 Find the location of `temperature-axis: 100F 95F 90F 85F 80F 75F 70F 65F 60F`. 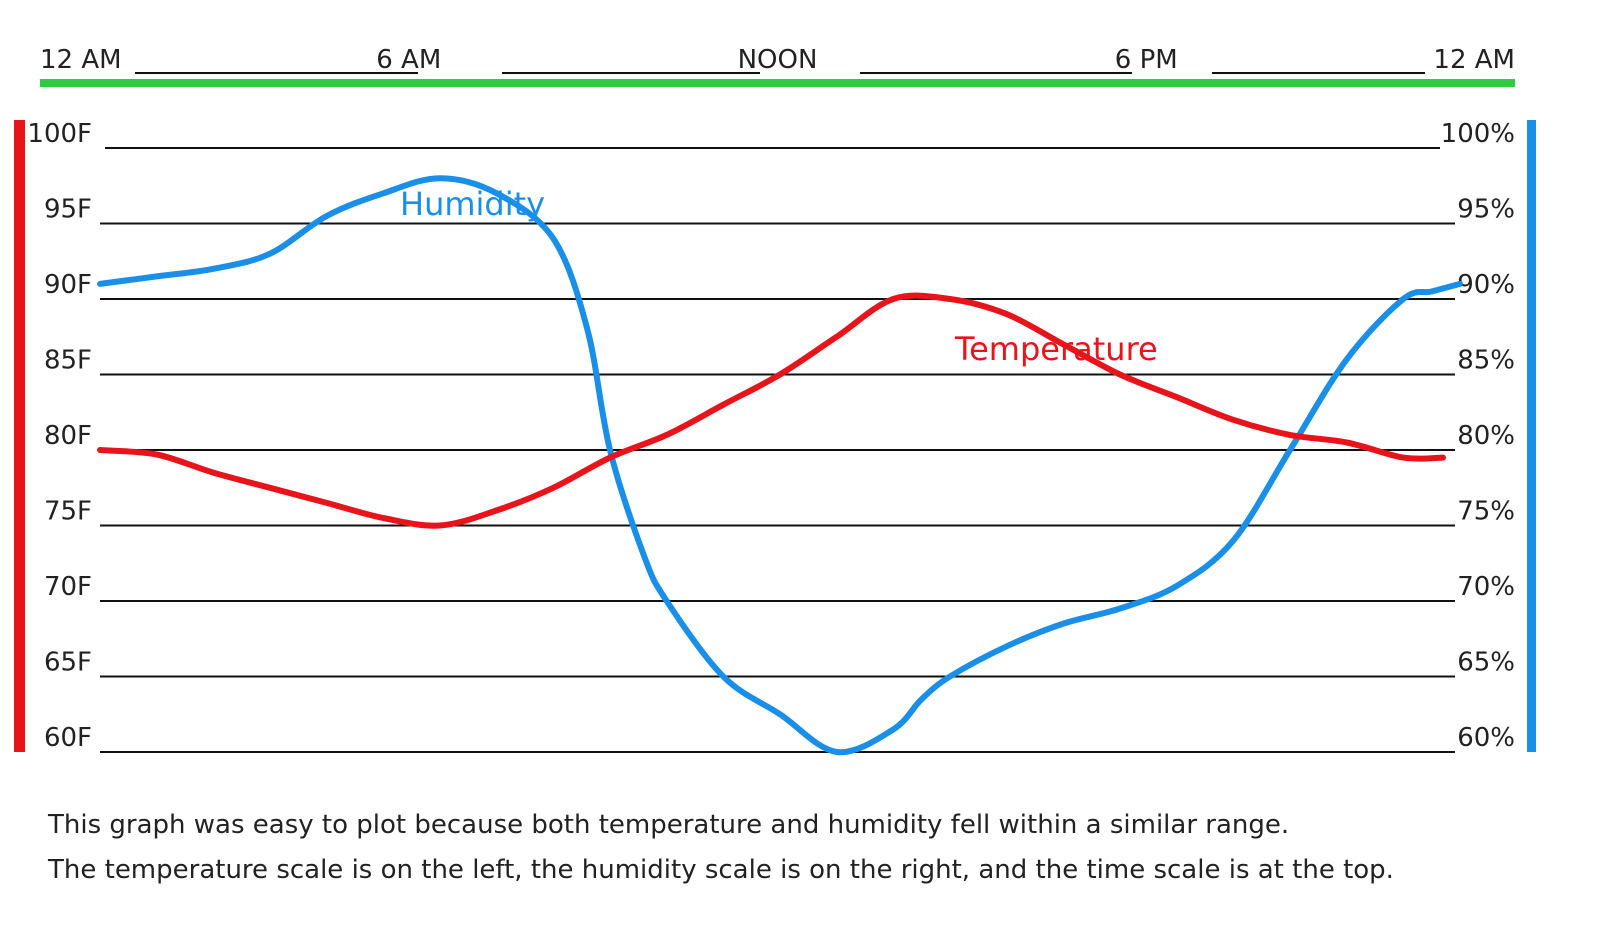

temperature-axis: 100F 95F 90F 85F 80F 75F 70F 65F 60F is located at coordinates (53, 436).